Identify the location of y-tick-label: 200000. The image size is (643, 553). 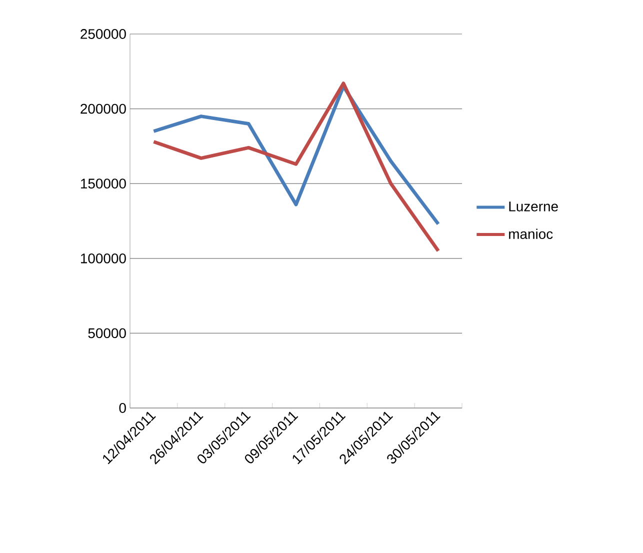
(103, 109).